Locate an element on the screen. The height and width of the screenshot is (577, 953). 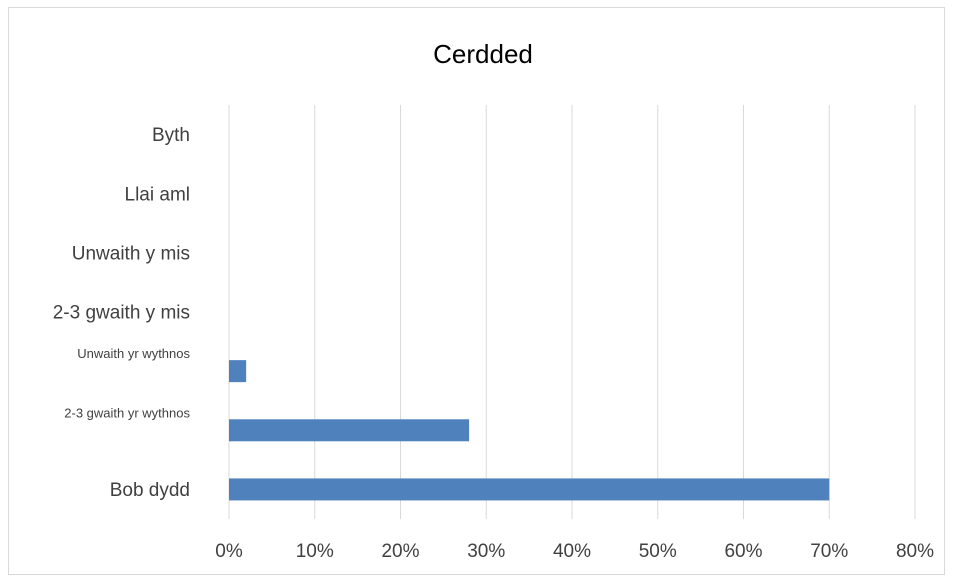
x-tick-label: 40% is located at coordinates (572, 551).